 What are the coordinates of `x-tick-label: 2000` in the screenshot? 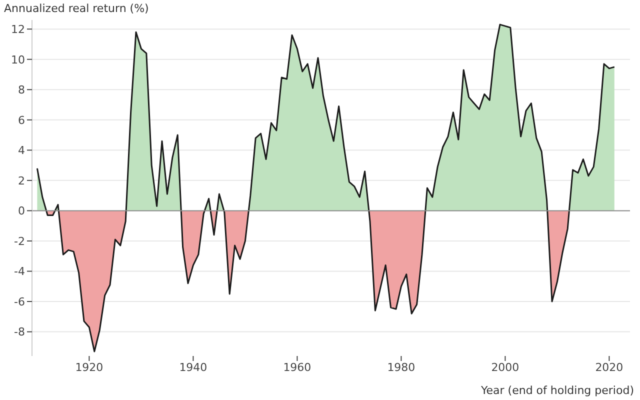 It's located at (505, 367).